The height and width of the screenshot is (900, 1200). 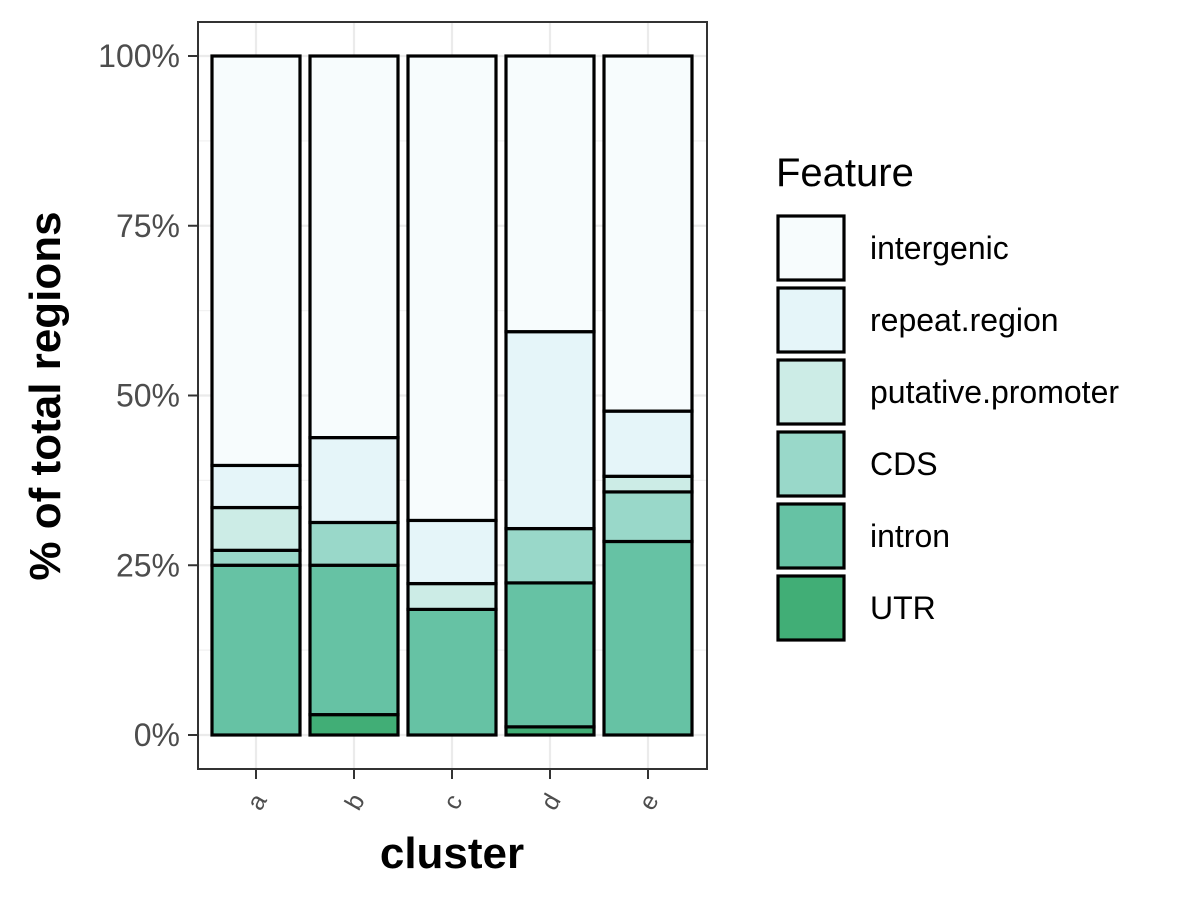 I want to click on legend-label-putative-promoter: putative.promoter, so click(x=994, y=392).